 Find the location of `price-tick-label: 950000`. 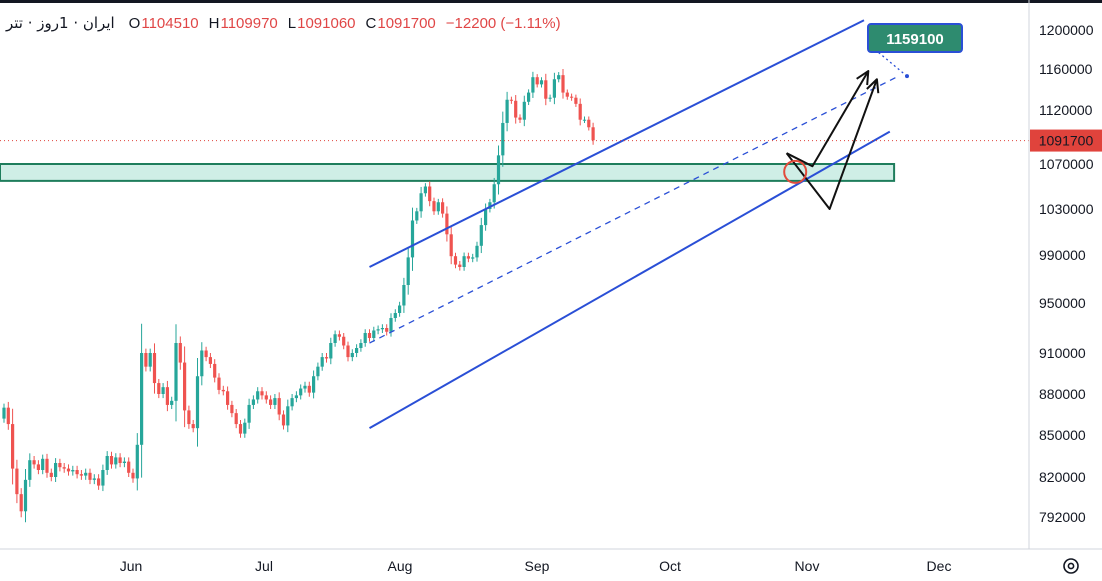

price-tick-label: 950000 is located at coordinates (1062, 303).